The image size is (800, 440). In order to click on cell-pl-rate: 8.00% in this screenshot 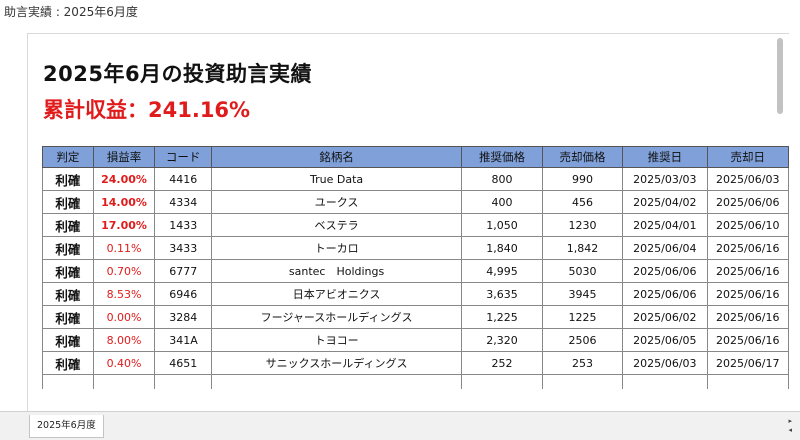, I will do `click(124, 340)`.